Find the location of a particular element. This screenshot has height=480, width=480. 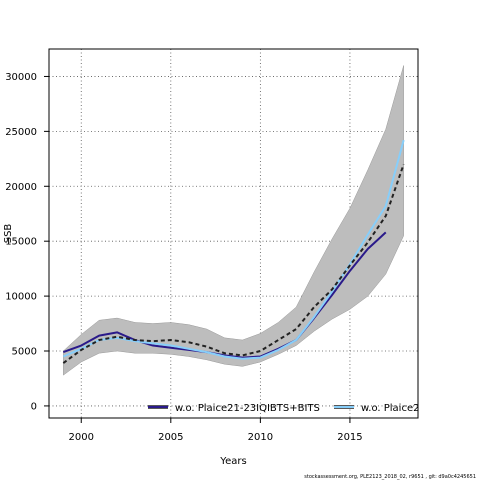

y-tick-label: 20000 is located at coordinates (21, 187).